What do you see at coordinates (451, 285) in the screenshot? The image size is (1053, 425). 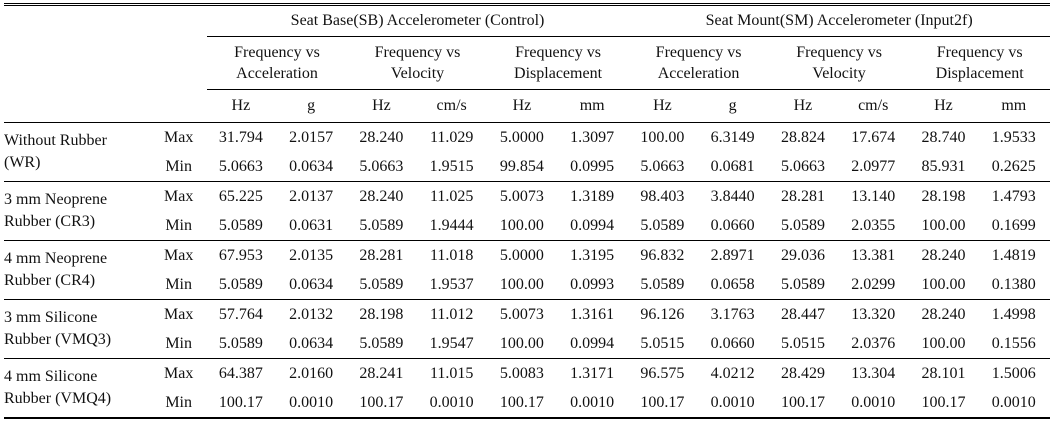 I see `min-value-cell: 1.9537` at bounding box center [451, 285].